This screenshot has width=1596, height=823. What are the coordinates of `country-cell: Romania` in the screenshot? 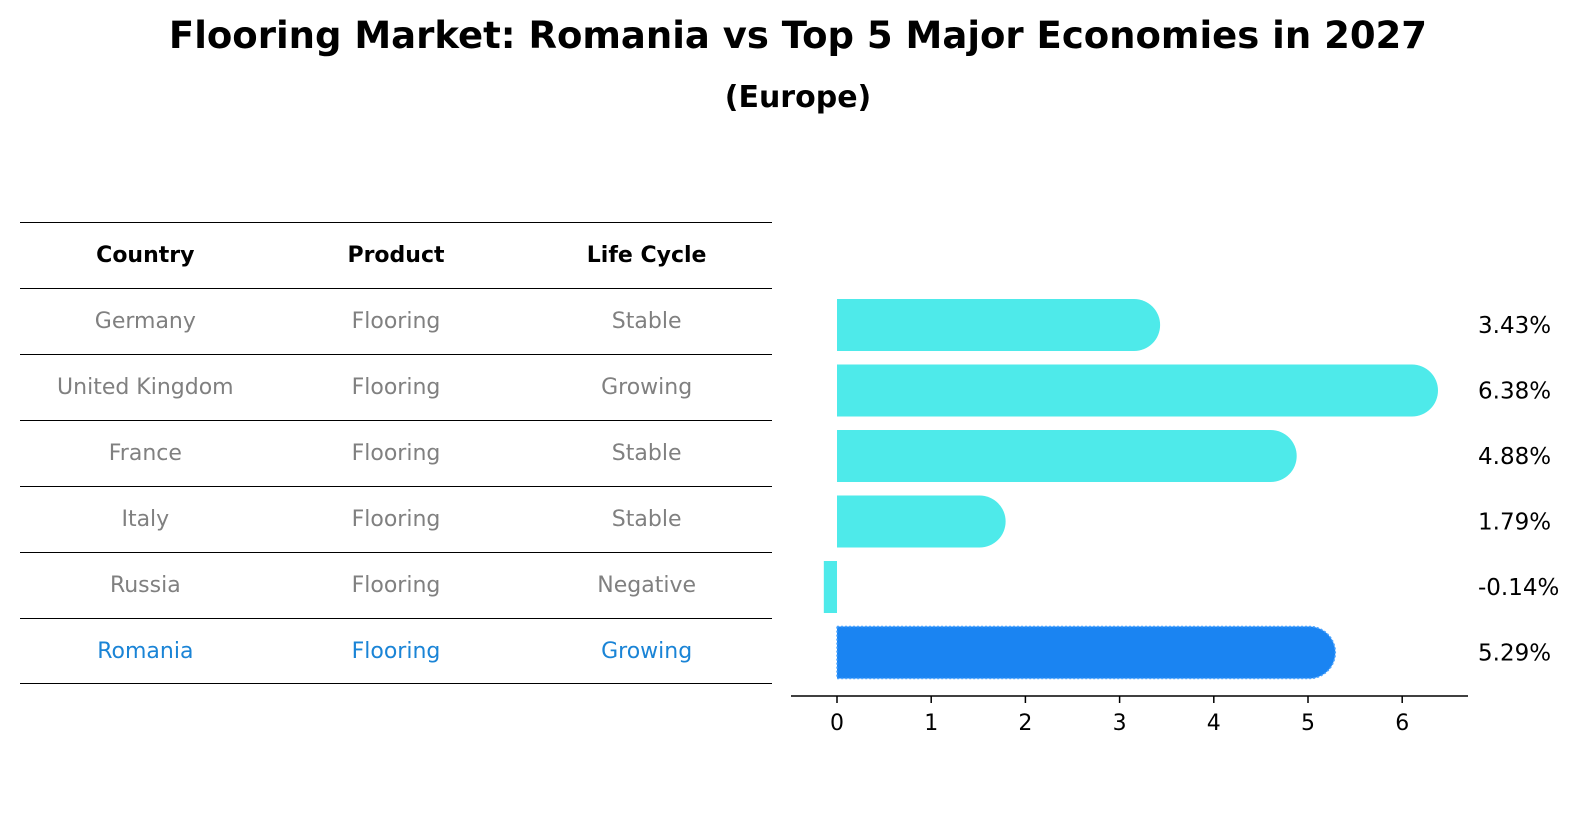 It's located at (145, 651).